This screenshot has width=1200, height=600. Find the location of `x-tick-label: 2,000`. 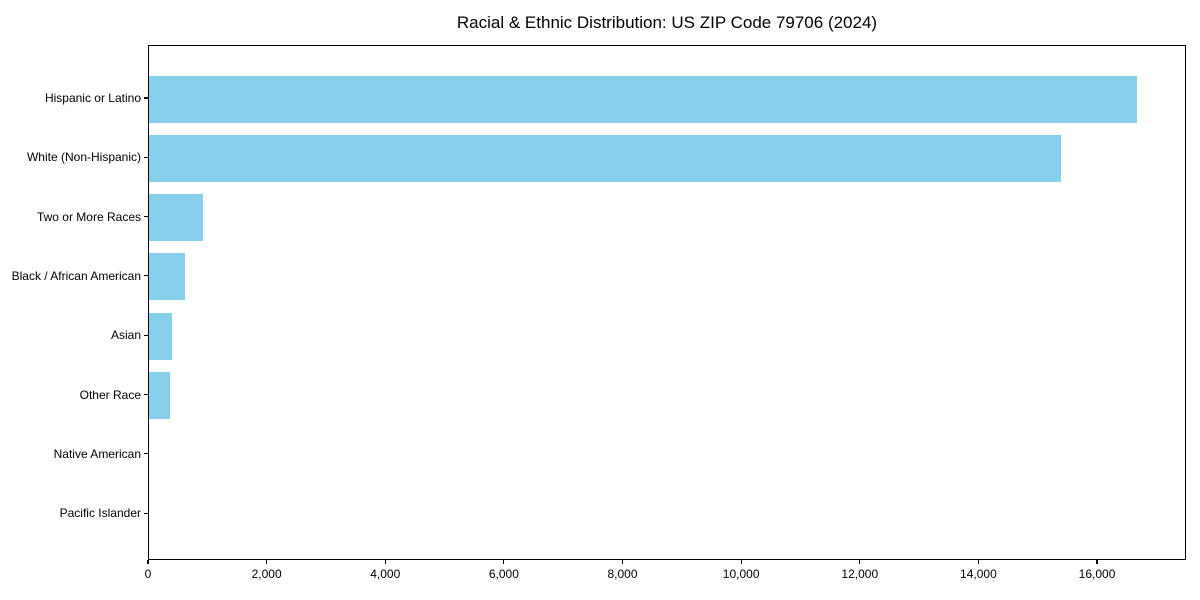

x-tick-label: 2,000 is located at coordinates (266, 574).